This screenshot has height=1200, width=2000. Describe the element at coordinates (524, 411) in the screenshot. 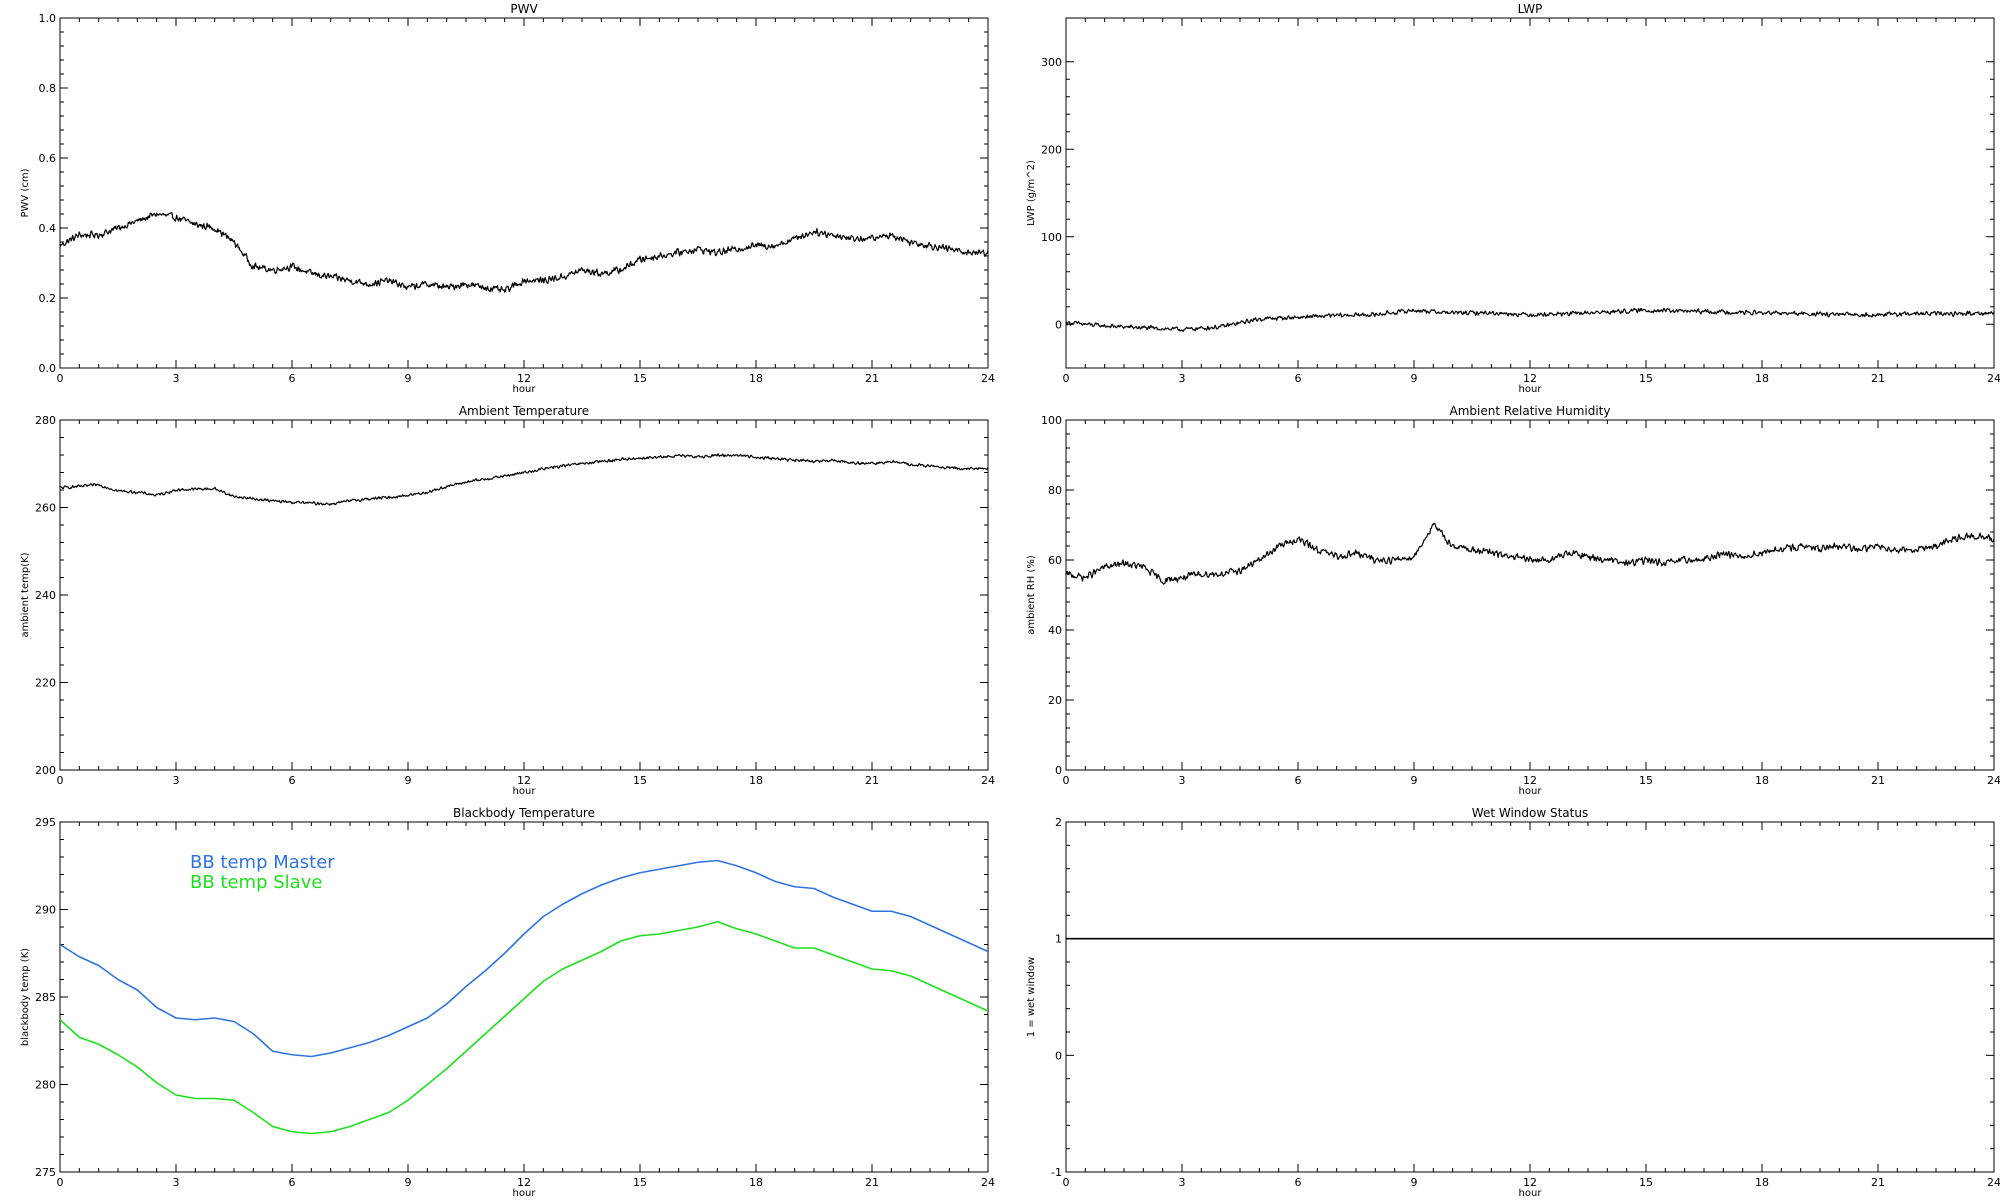

I see `chart-title: Ambient Temperature` at that location.